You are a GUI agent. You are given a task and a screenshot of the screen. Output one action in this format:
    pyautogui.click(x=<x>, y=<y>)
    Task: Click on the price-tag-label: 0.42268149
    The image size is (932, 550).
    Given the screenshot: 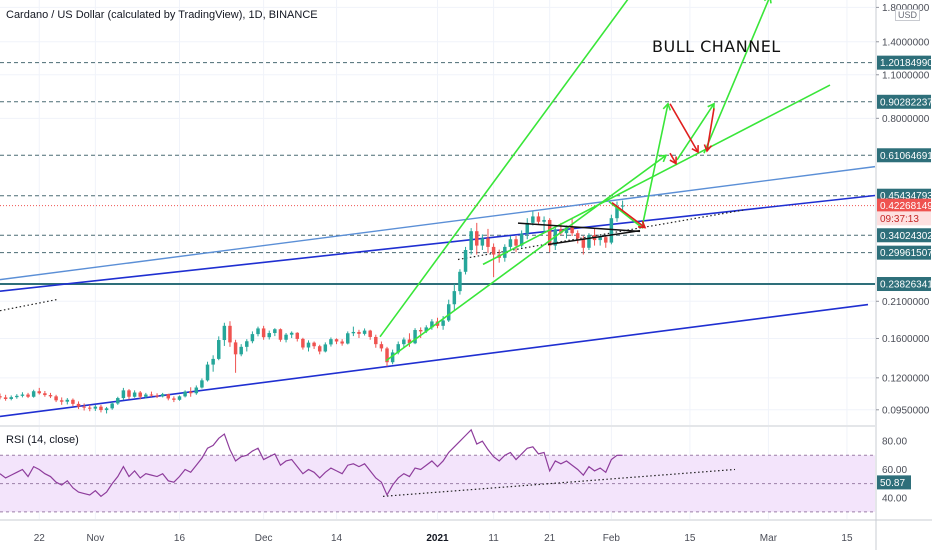 What is the action you would take?
    pyautogui.click(x=906, y=206)
    